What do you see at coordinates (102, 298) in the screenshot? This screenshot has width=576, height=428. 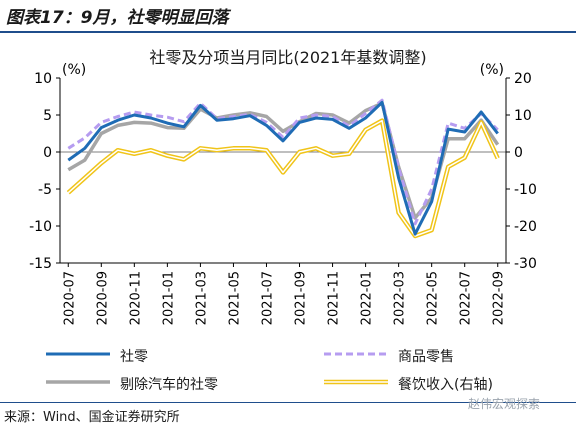 I see `x-tick-label: 2020-09` at bounding box center [102, 298].